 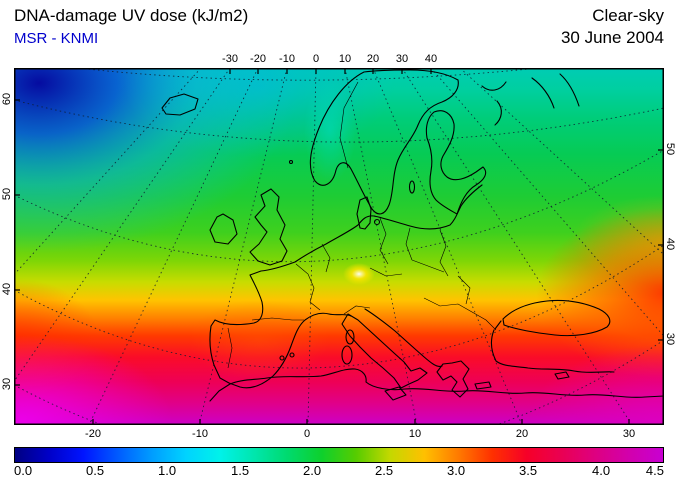 I want to click on lon-label-top: 20, so click(x=373, y=59).